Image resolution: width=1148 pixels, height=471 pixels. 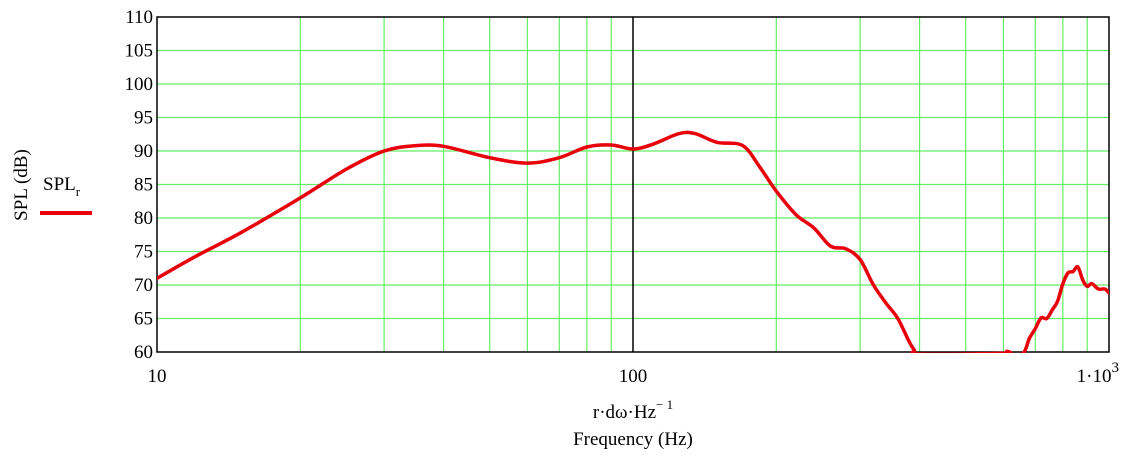 I want to click on legend: SPLr, so click(x=66, y=194).